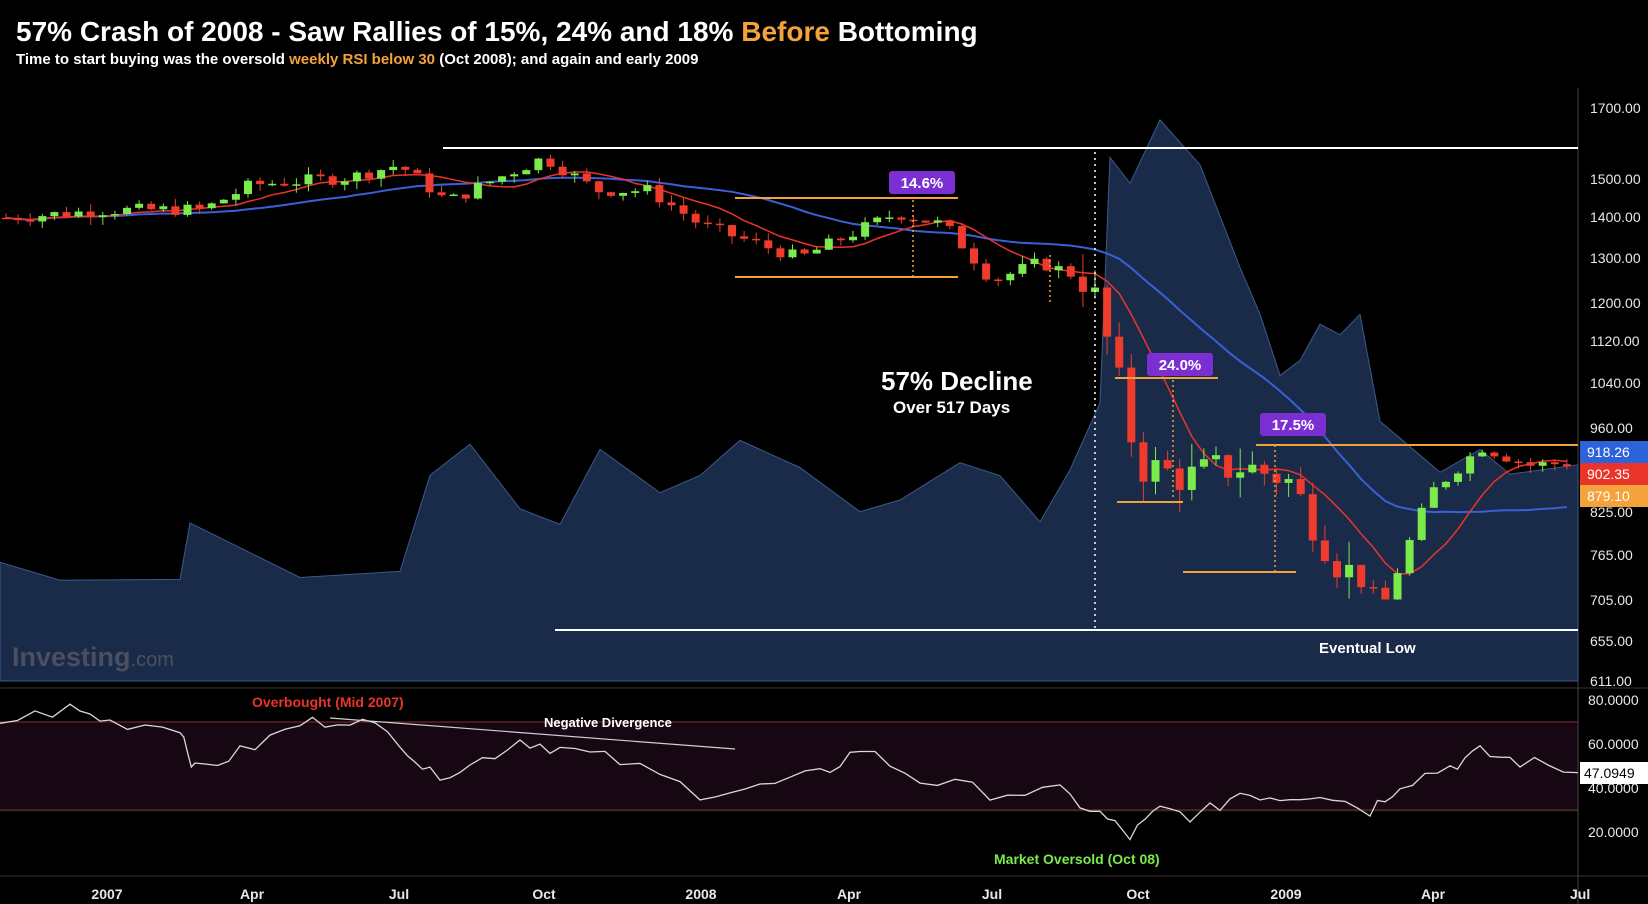 The height and width of the screenshot is (904, 1648). What do you see at coordinates (1580, 894) in the screenshot?
I see `time-axis-tick: Jul` at bounding box center [1580, 894].